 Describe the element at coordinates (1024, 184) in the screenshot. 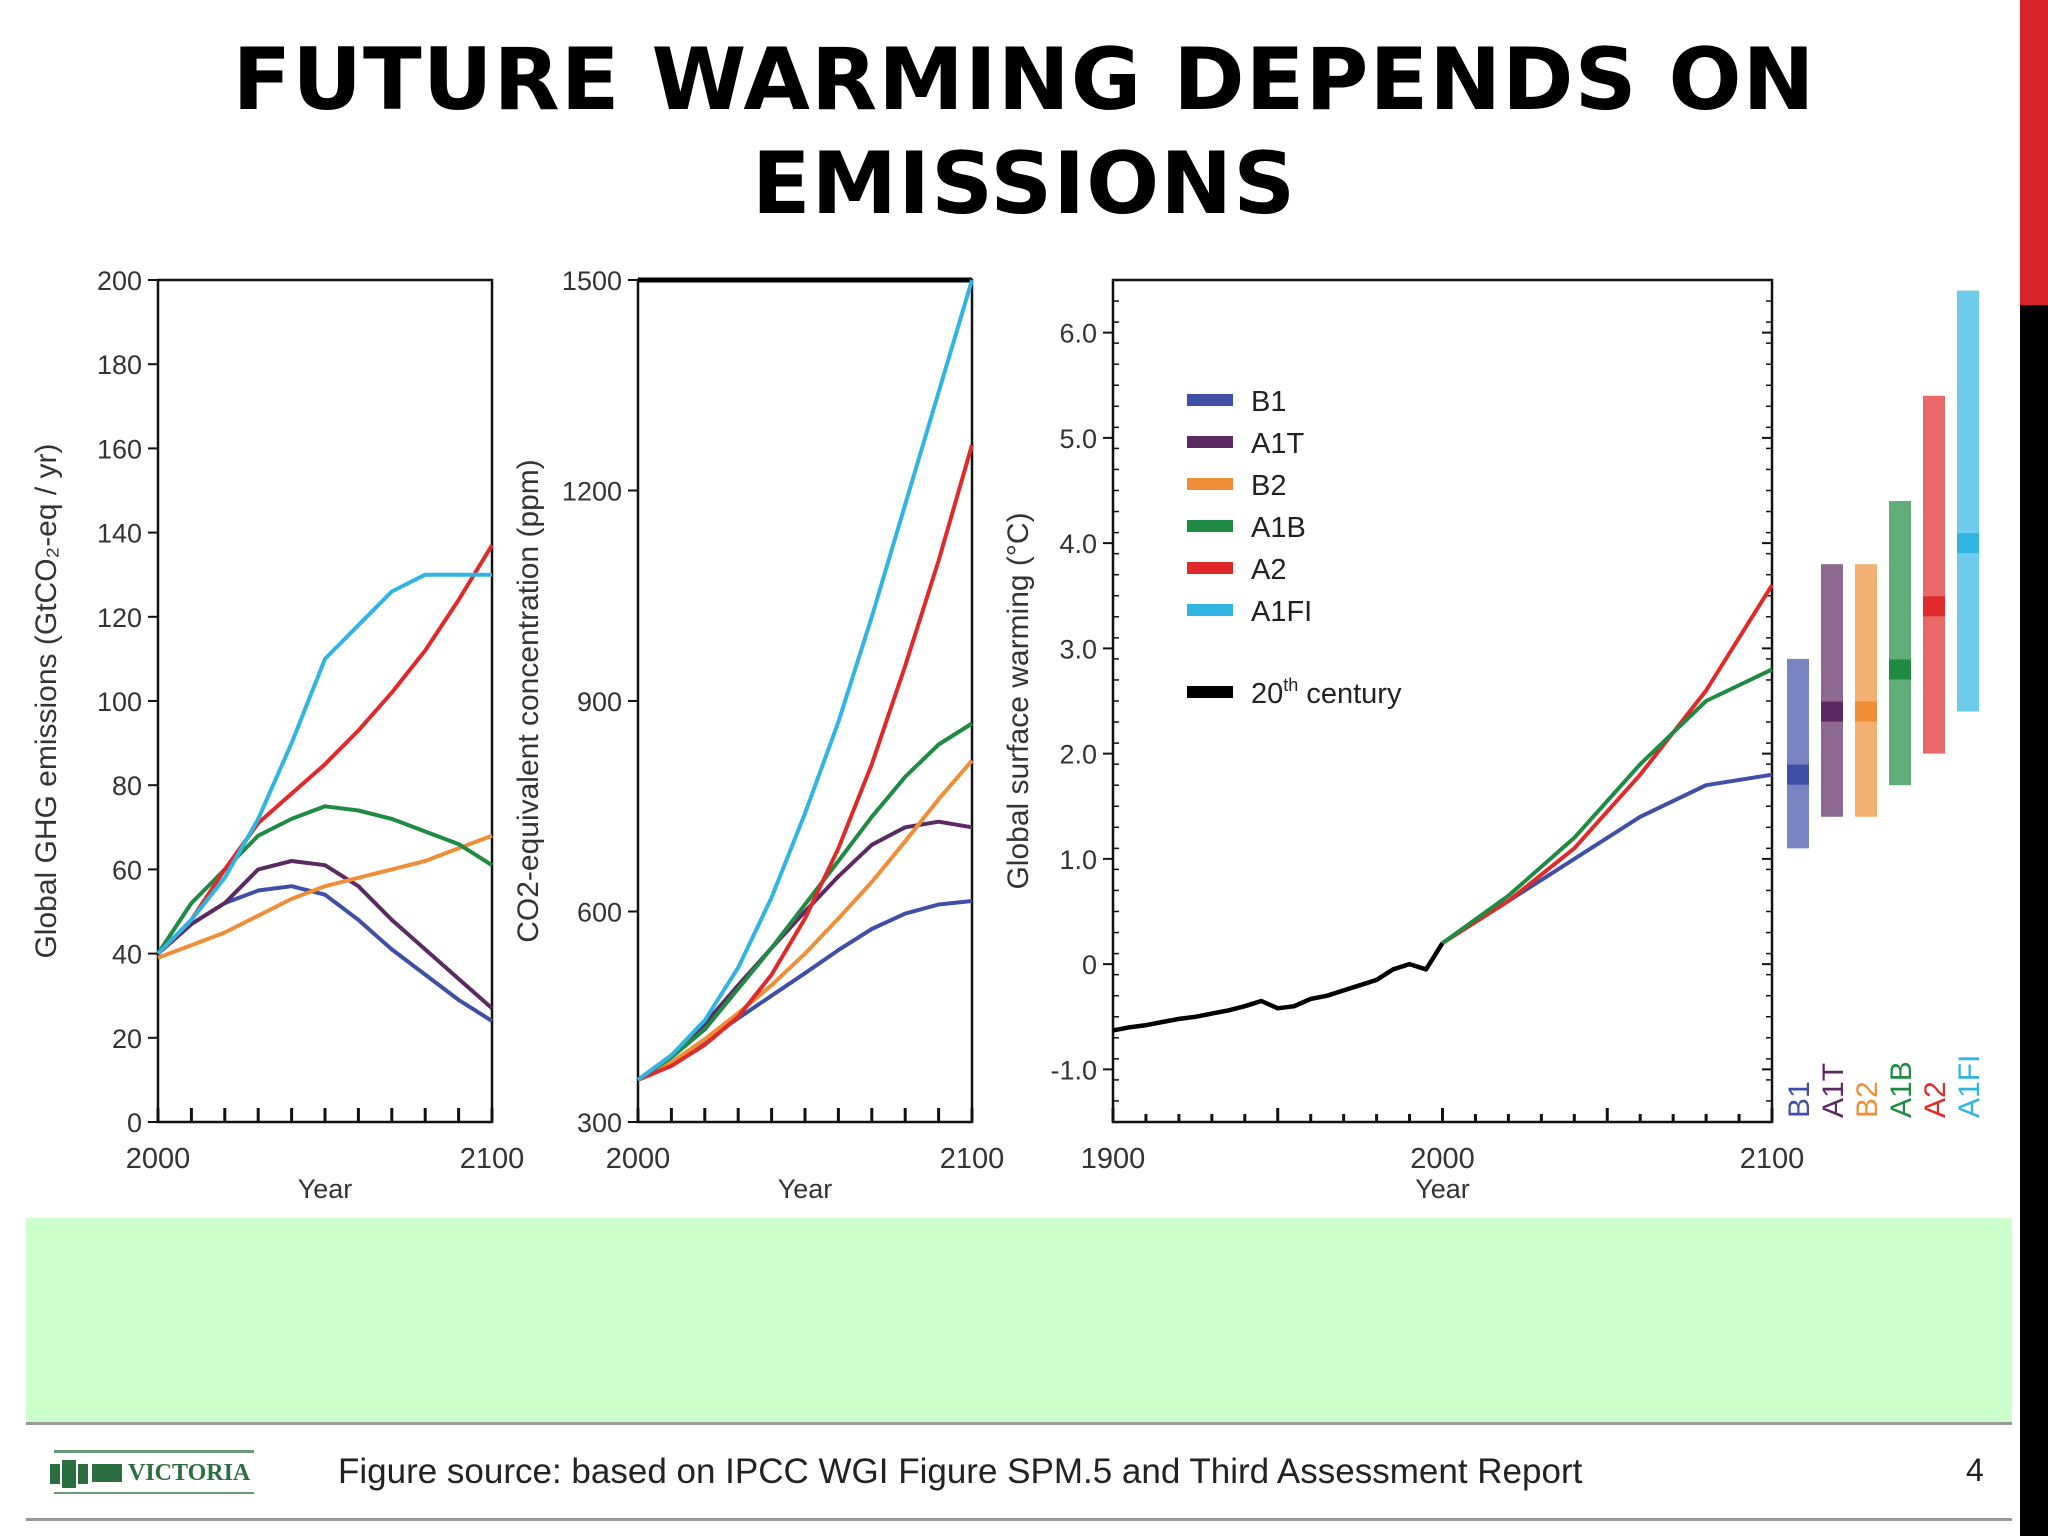

I see `title-line-2: EMISSIONS` at that location.